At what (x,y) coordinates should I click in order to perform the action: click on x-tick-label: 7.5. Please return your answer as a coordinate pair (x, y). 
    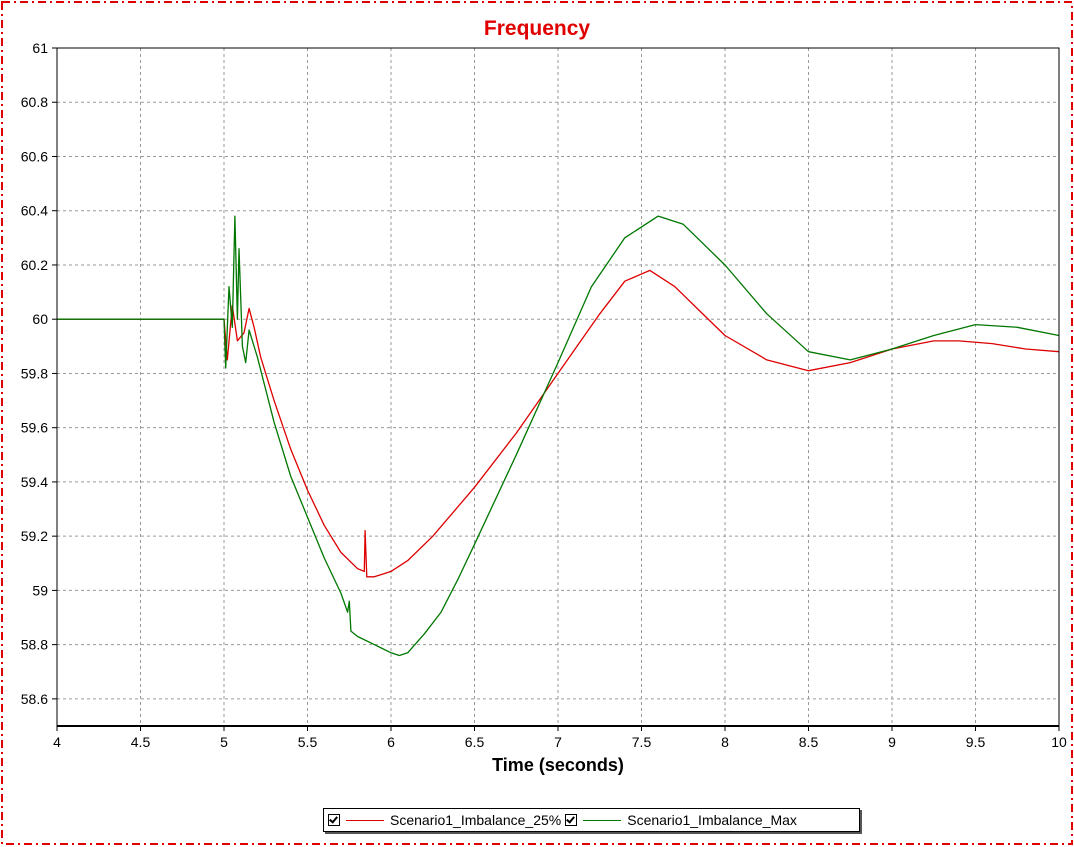
    Looking at the image, I should click on (642, 742).